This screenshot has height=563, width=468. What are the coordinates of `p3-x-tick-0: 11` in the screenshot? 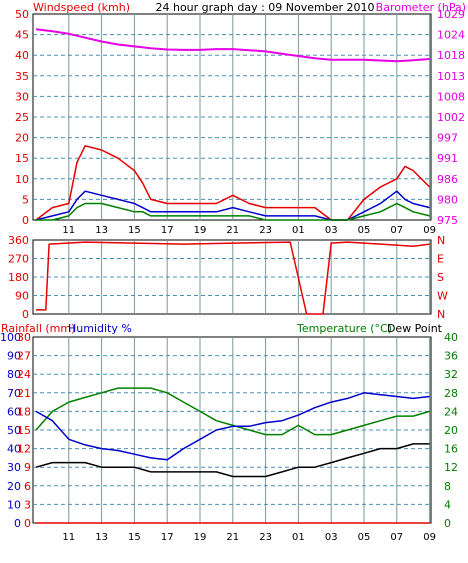 It's located at (68, 537).